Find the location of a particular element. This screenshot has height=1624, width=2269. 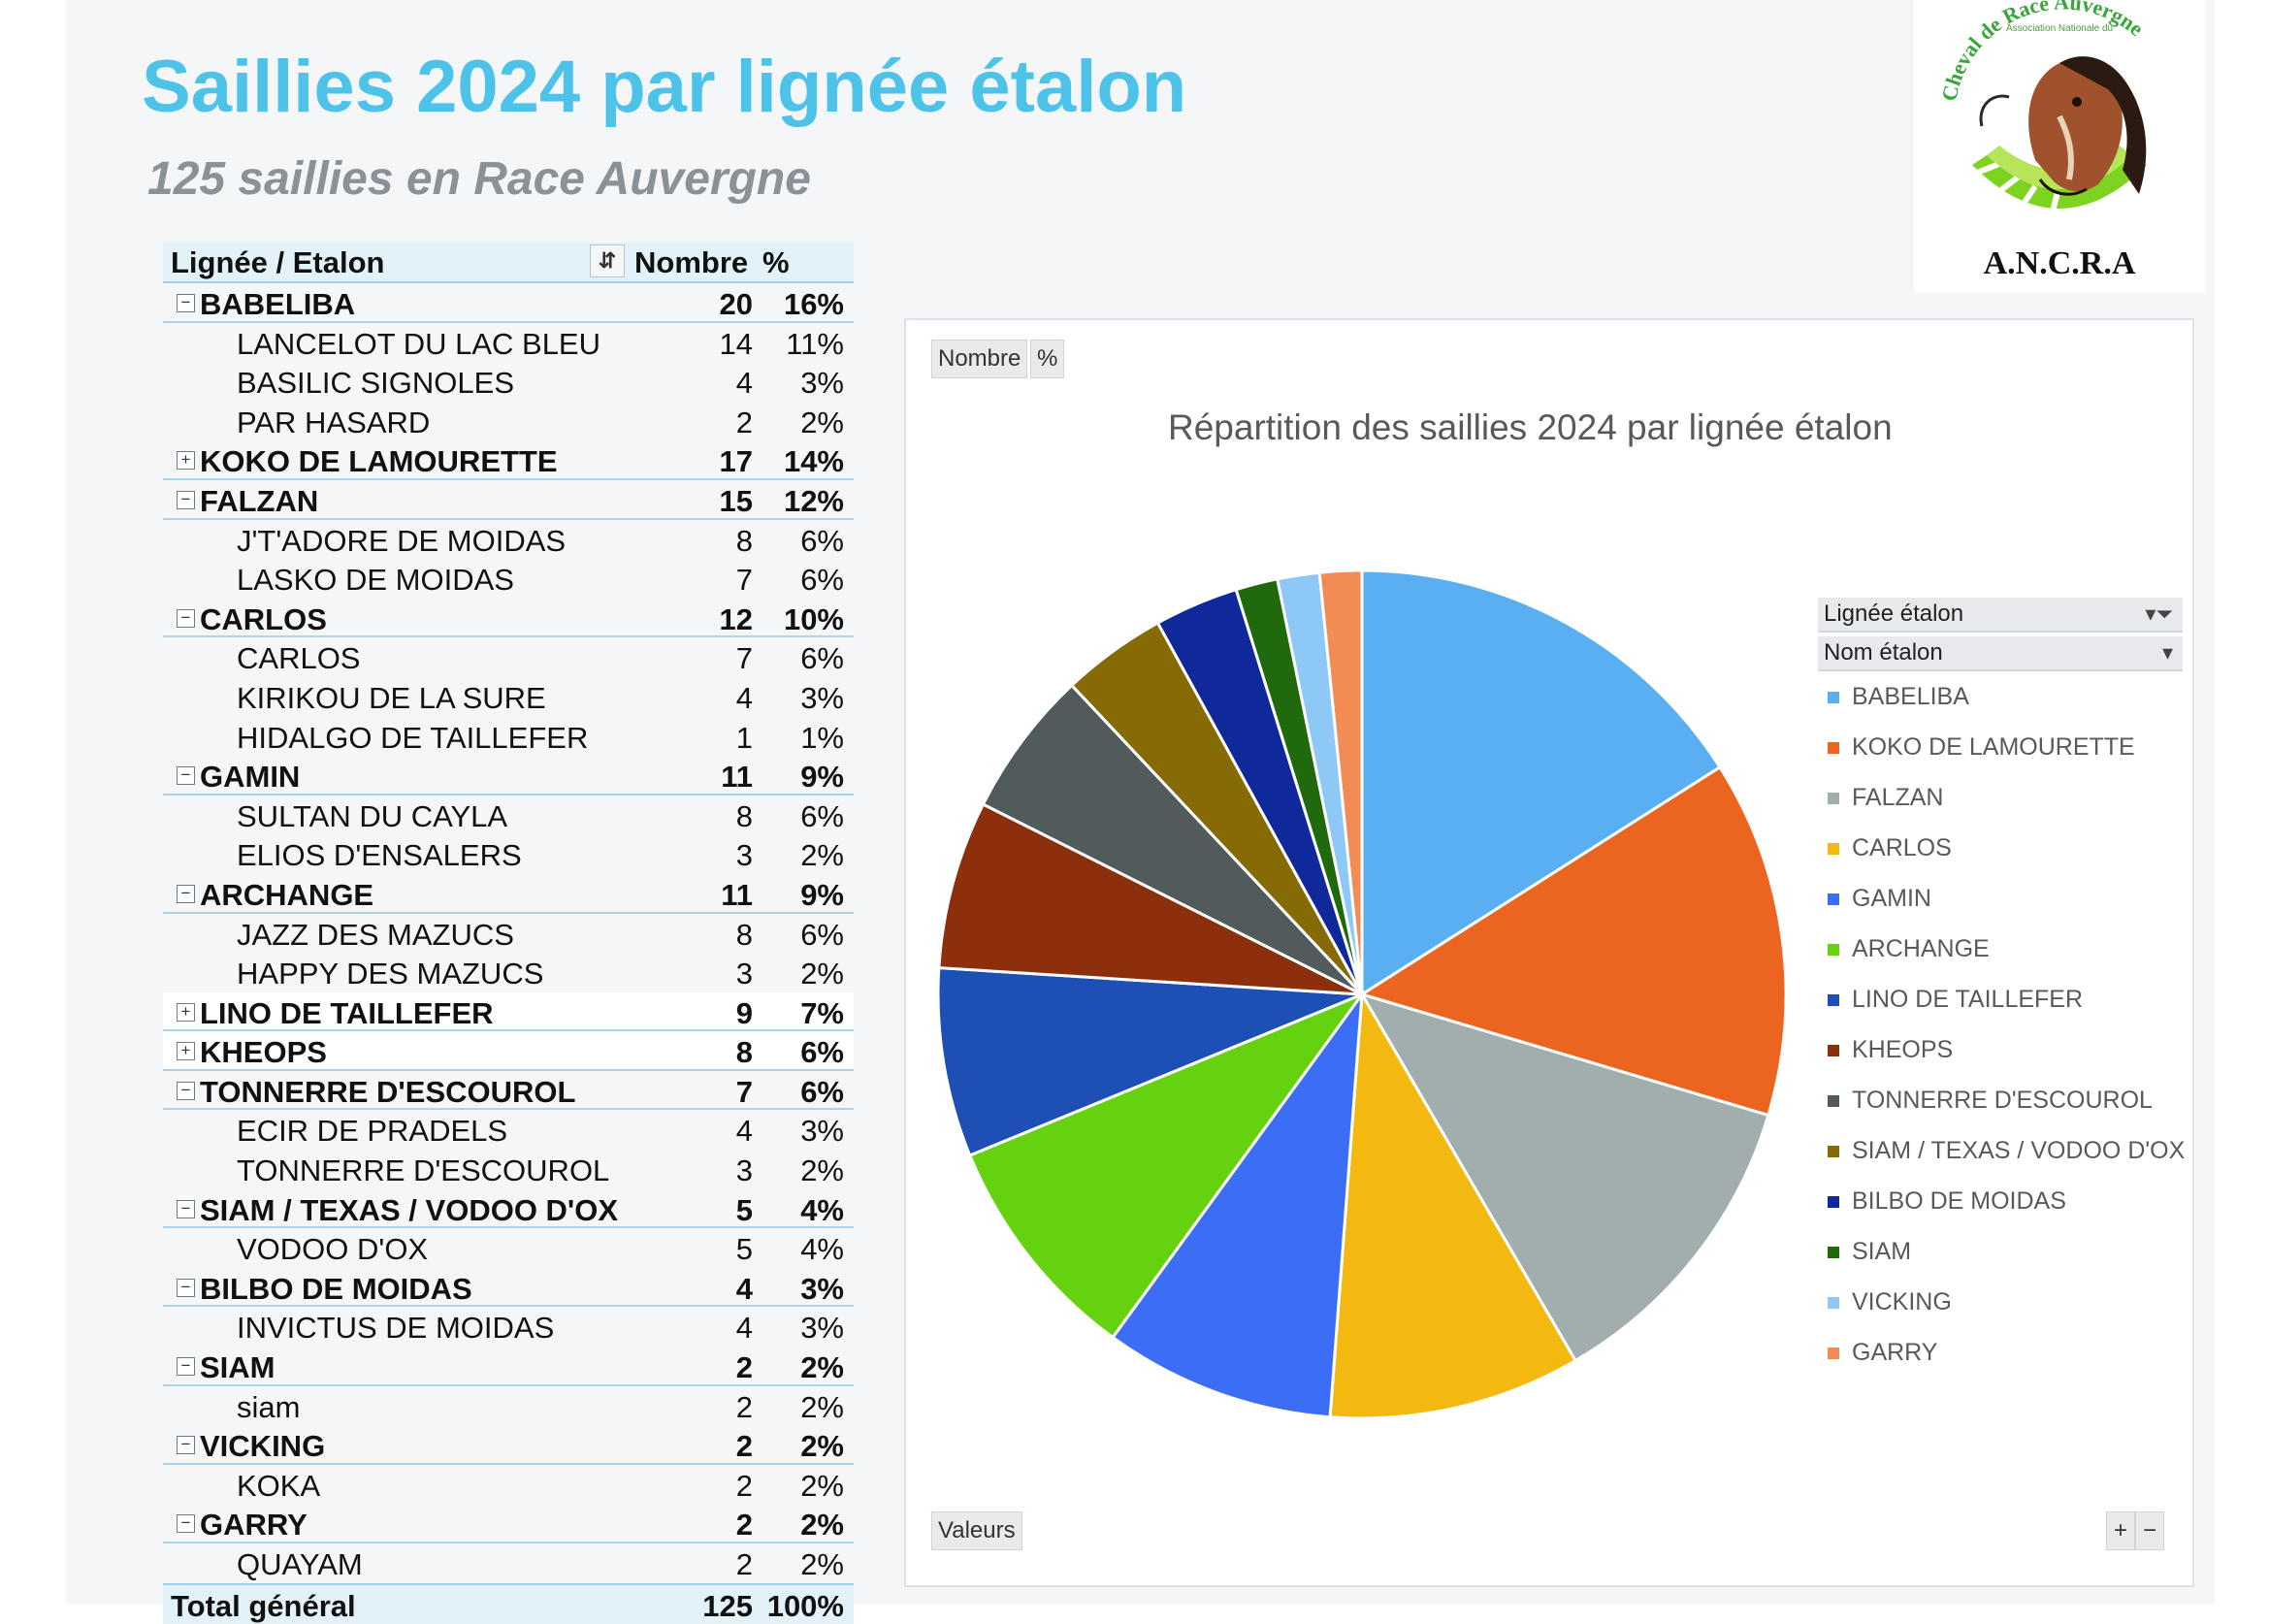

collapse-button: − is located at coordinates (2149, 1530).